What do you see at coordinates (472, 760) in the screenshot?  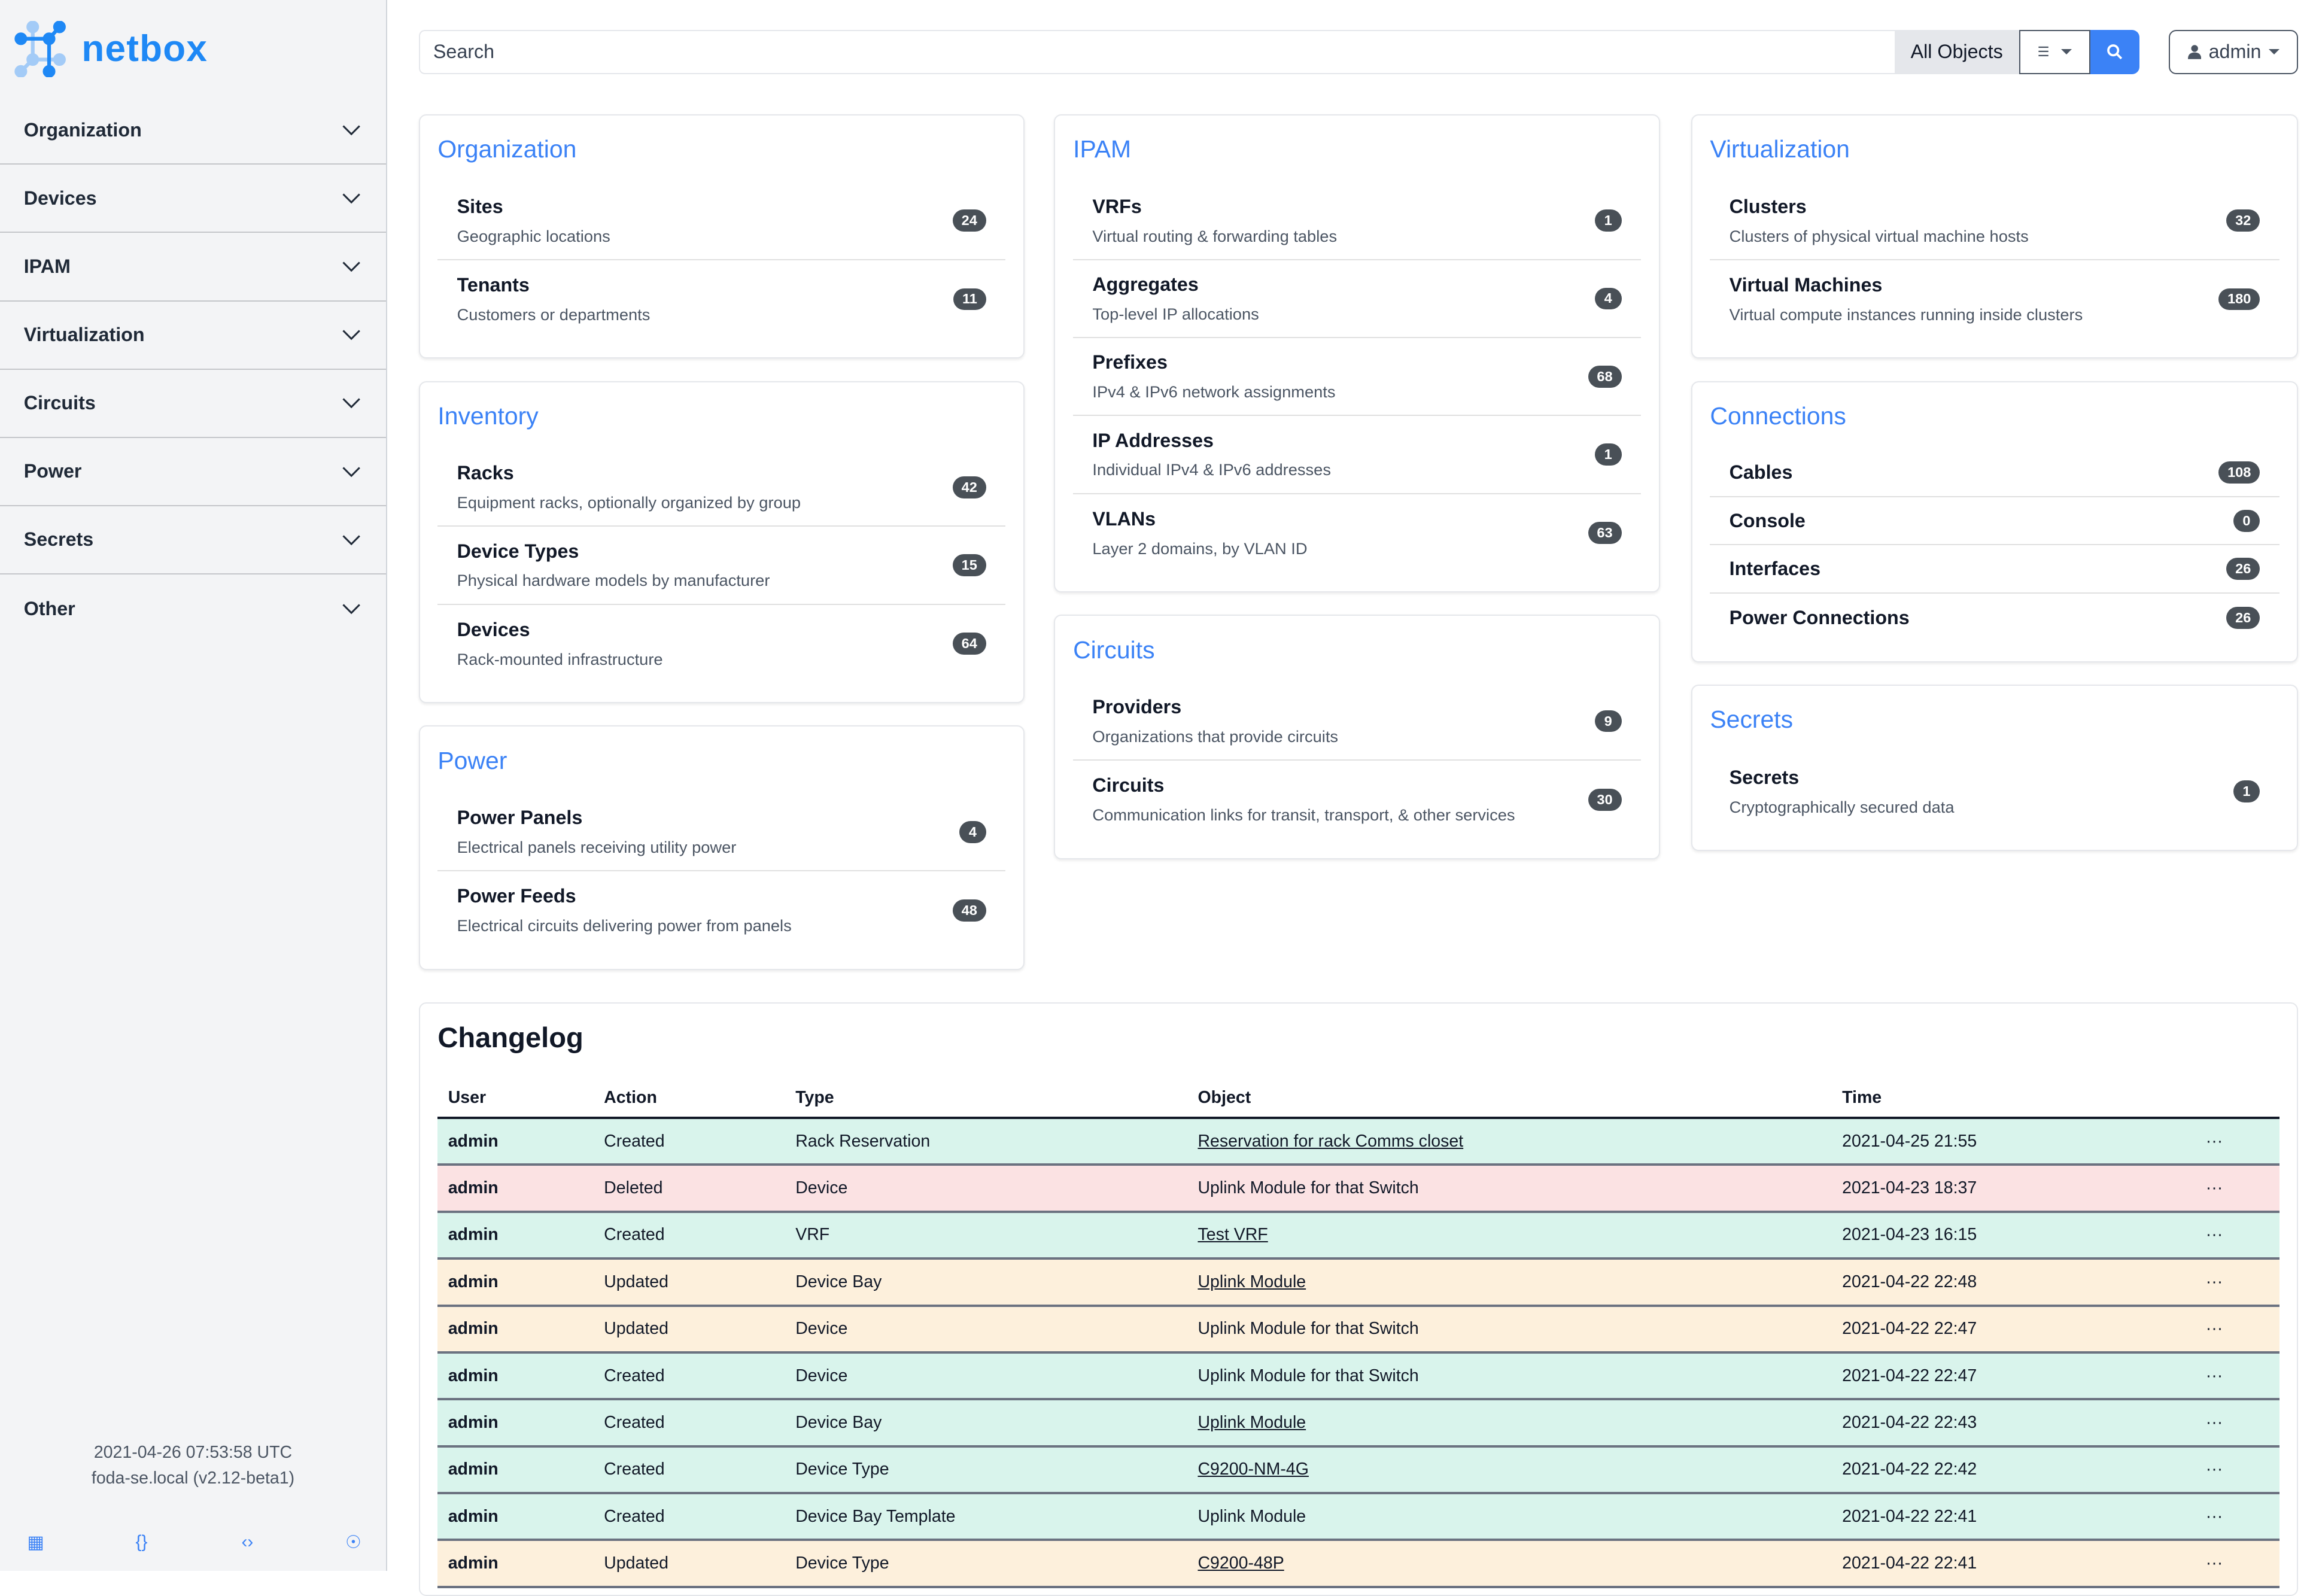 I see `card-title: Power` at bounding box center [472, 760].